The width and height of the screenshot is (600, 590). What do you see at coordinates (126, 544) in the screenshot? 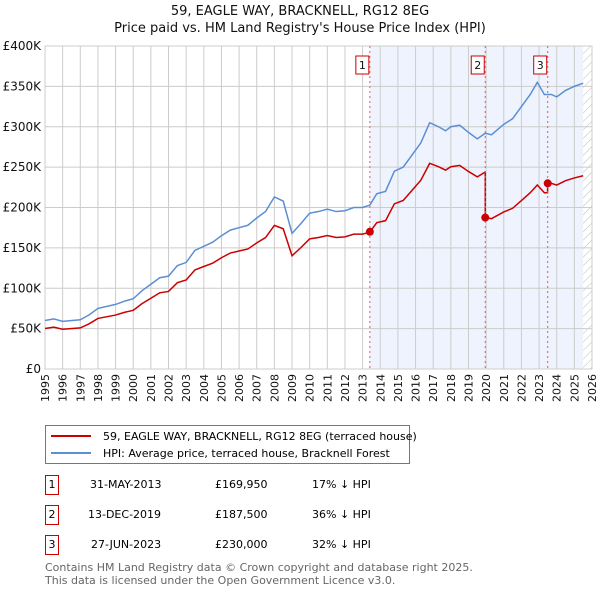
I see `sale-date: 27-JUN-2023` at bounding box center [126, 544].